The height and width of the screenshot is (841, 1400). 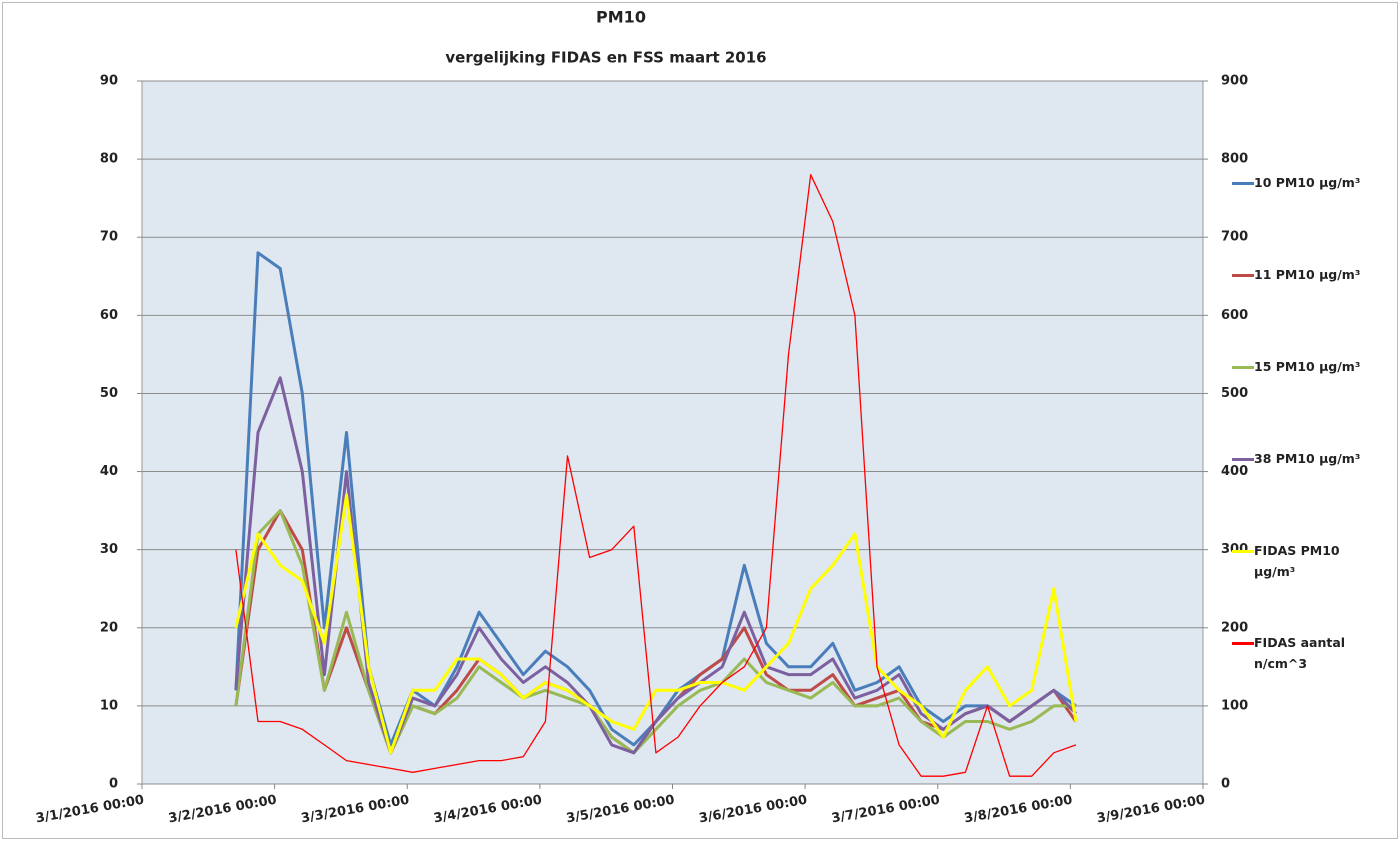 I want to click on x-tick-label: 3/5/2016 00:00, so click(x=620, y=810).